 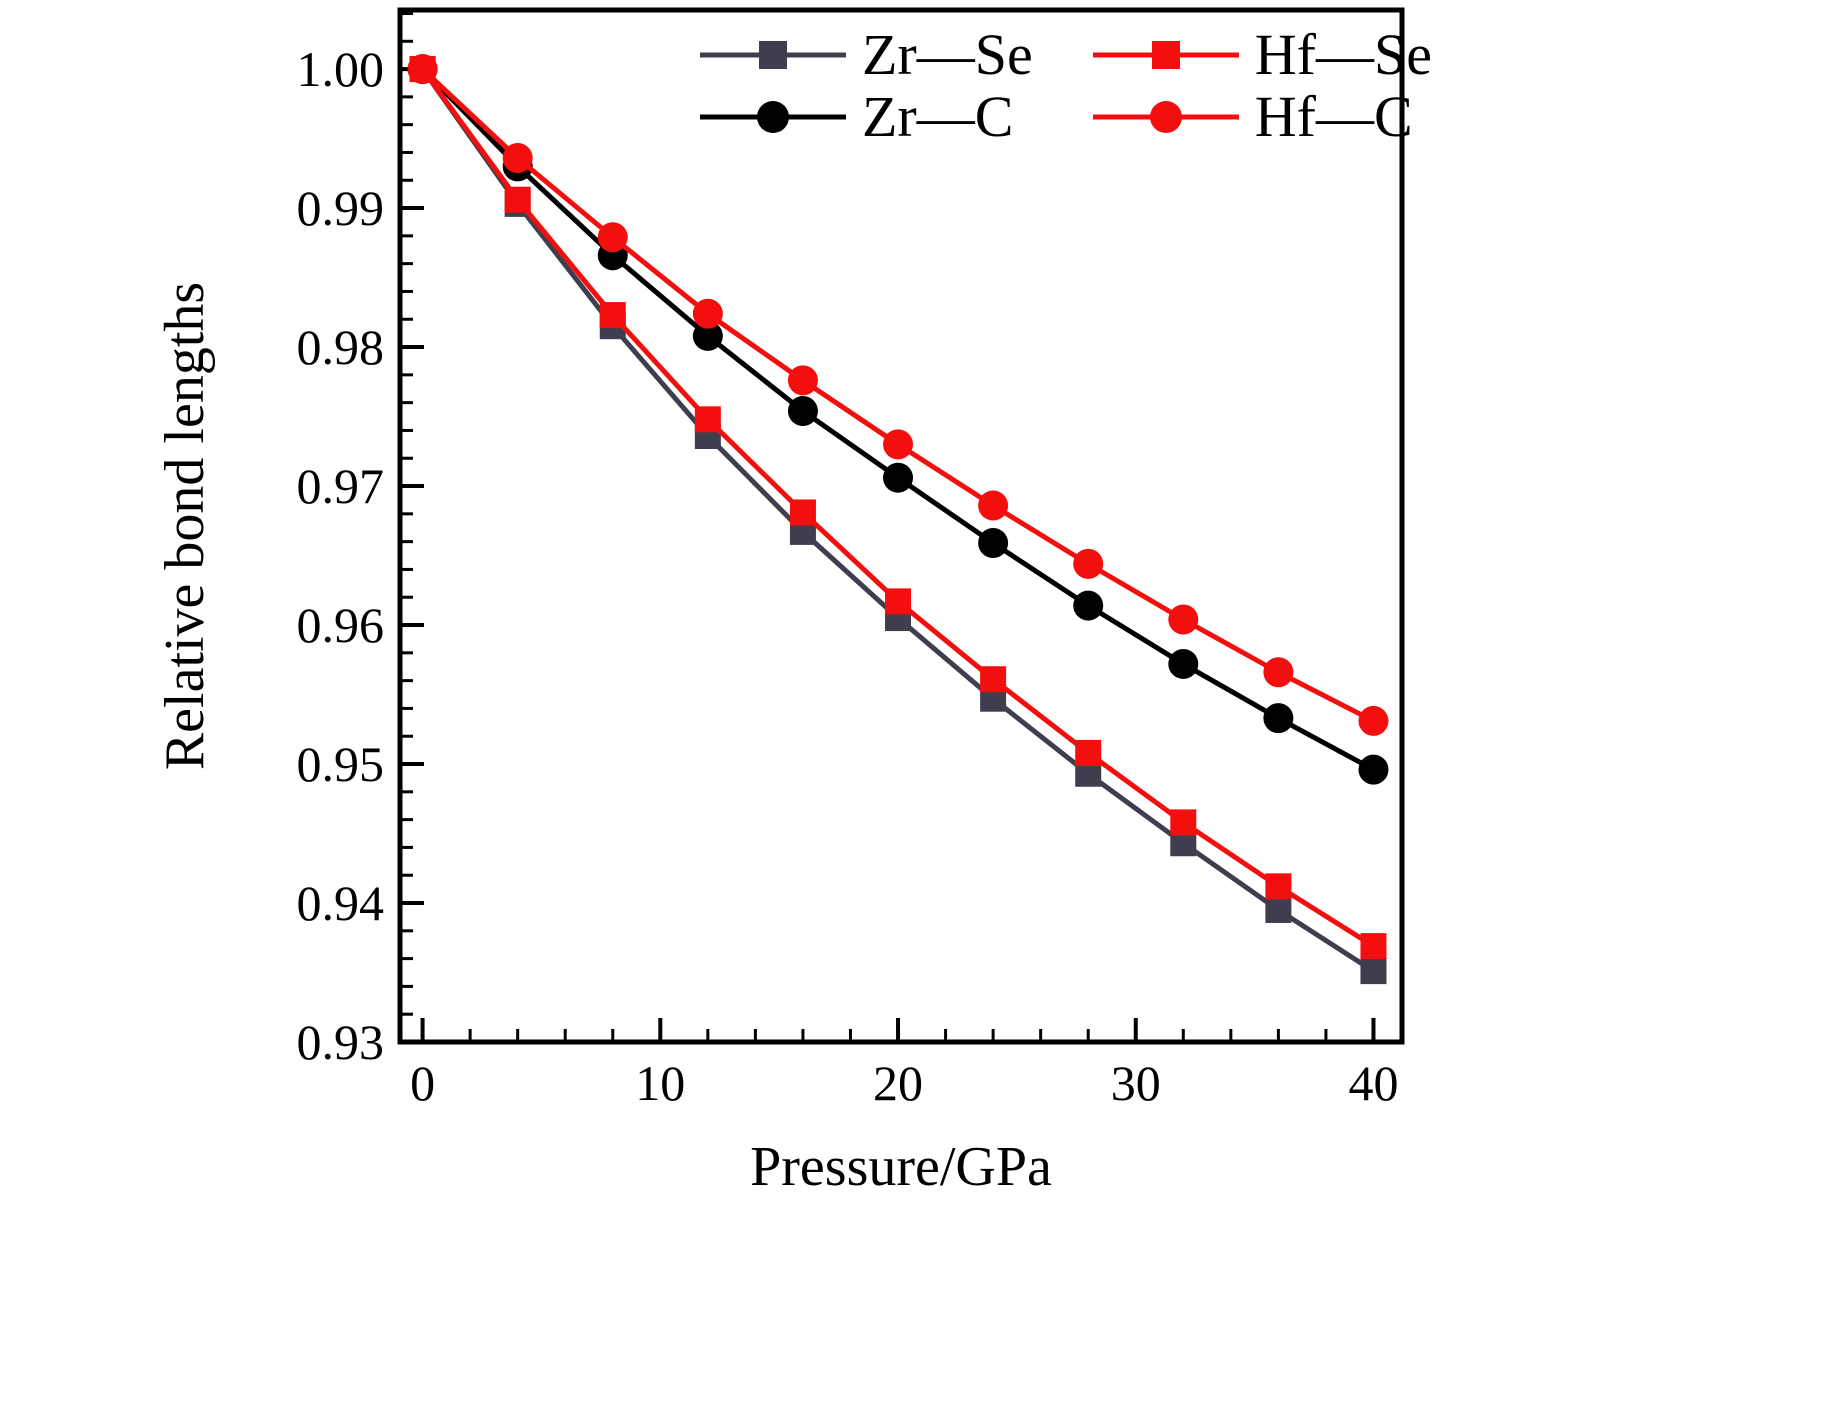 I want to click on legend-label: Hf—Se, so click(x=1343, y=54).